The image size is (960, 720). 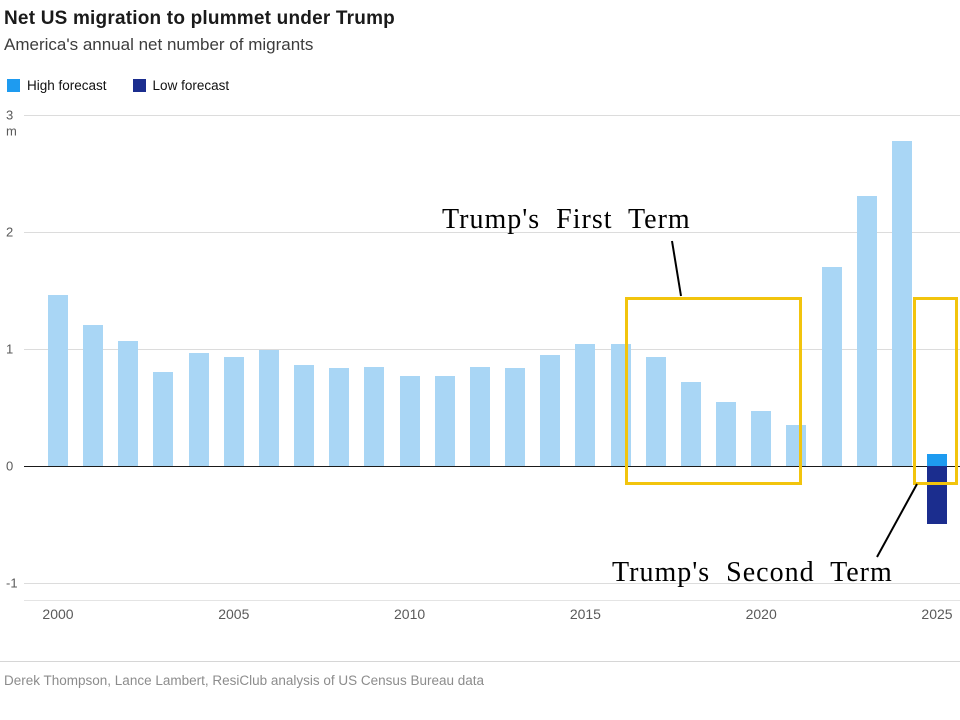 What do you see at coordinates (139, 85) in the screenshot?
I see `low-forecast-swatch` at bounding box center [139, 85].